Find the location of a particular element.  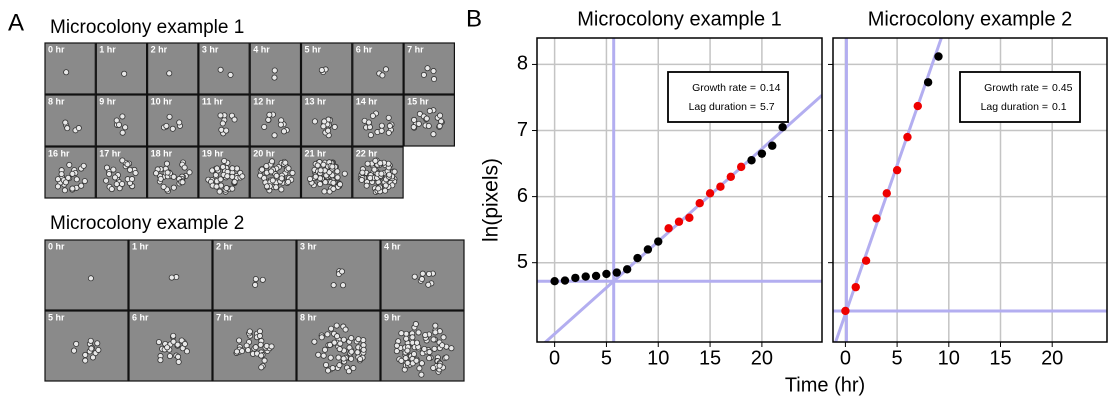

y-tick-label: 8 is located at coordinates (522, 64).